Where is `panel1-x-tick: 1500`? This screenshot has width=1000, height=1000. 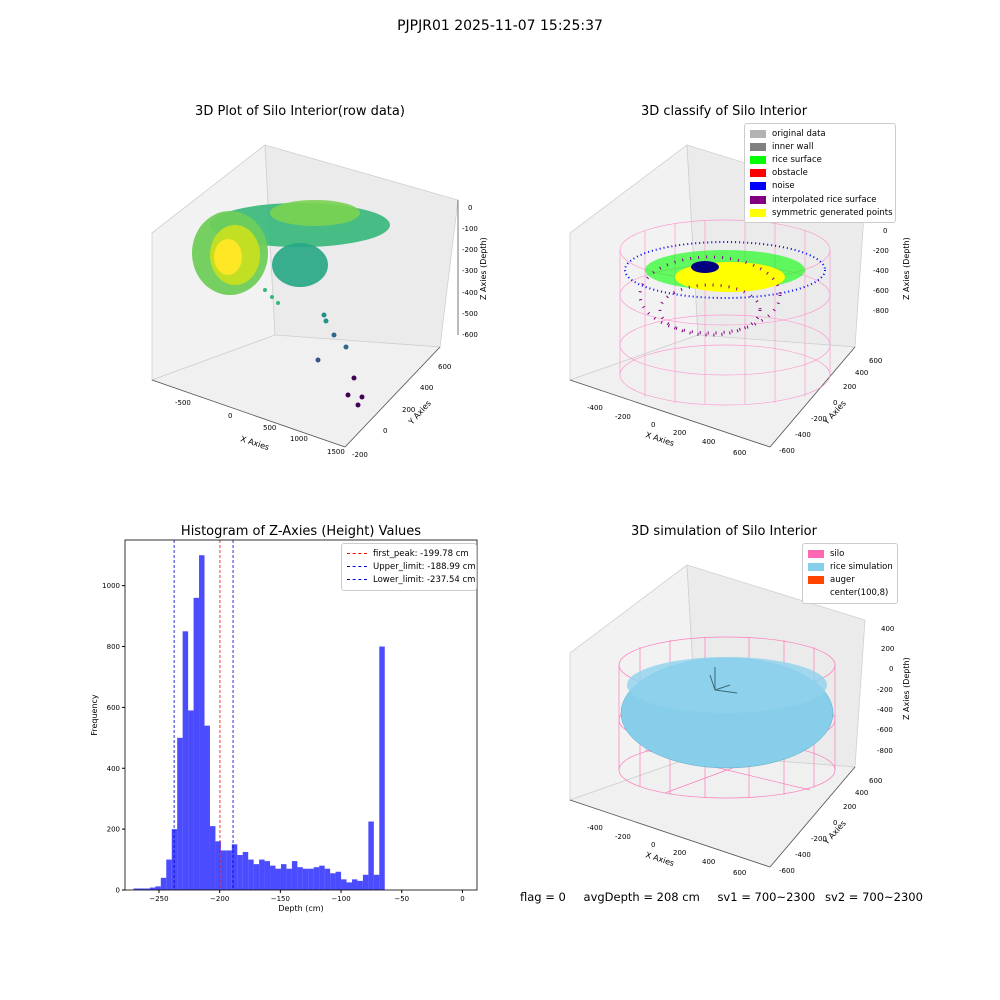 panel1-x-tick: 1500 is located at coordinates (336, 452).